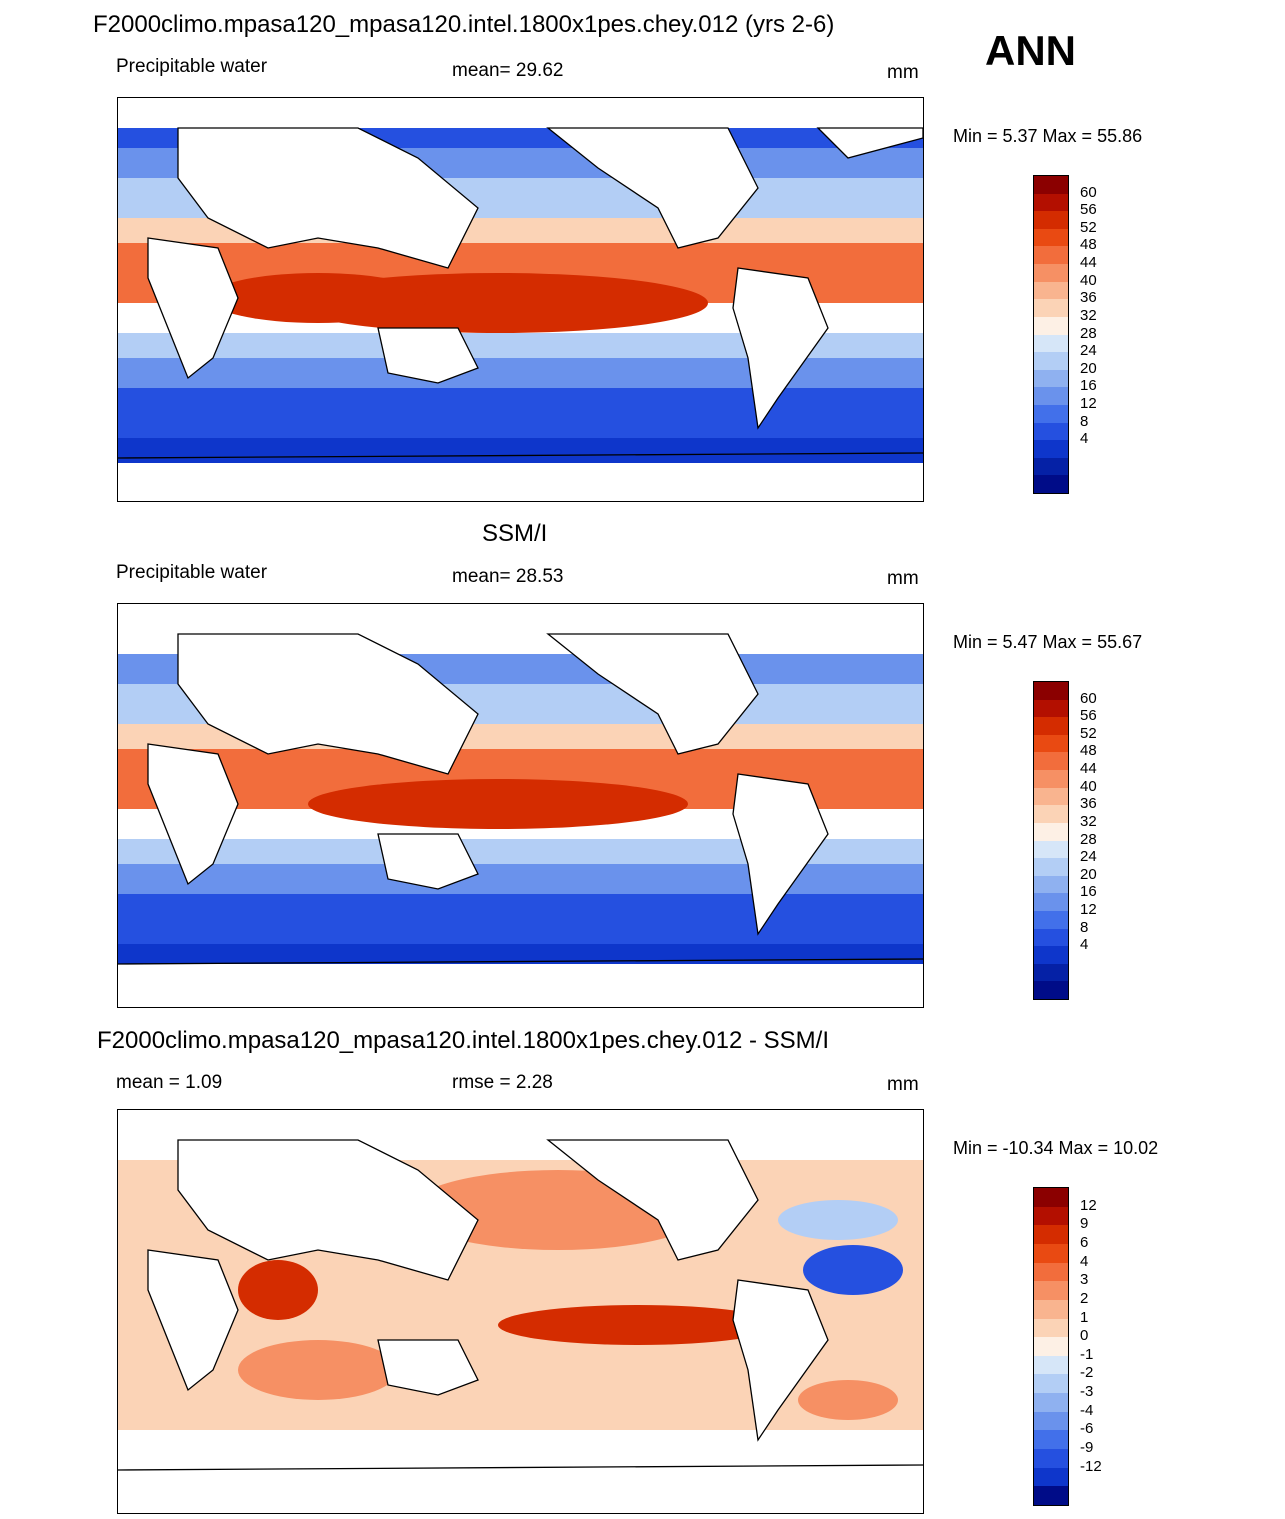  What do you see at coordinates (192, 572) in the screenshot?
I see `panel-obs-variable: Precipitable water` at bounding box center [192, 572].